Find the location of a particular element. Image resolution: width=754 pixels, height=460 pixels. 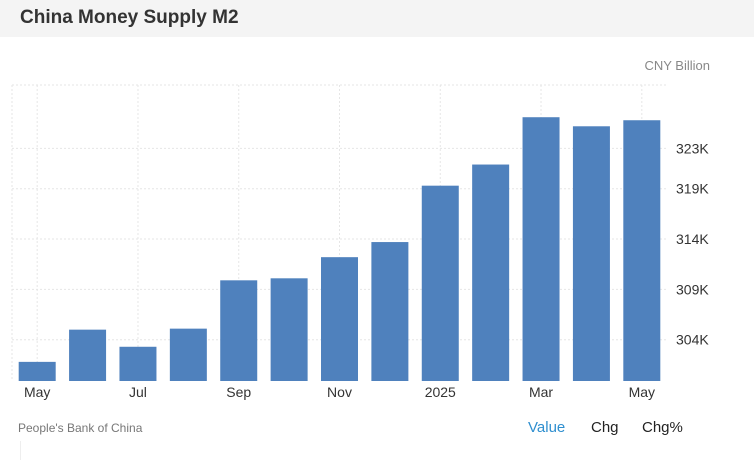

y-tick-label: 314K is located at coordinates (692, 239).